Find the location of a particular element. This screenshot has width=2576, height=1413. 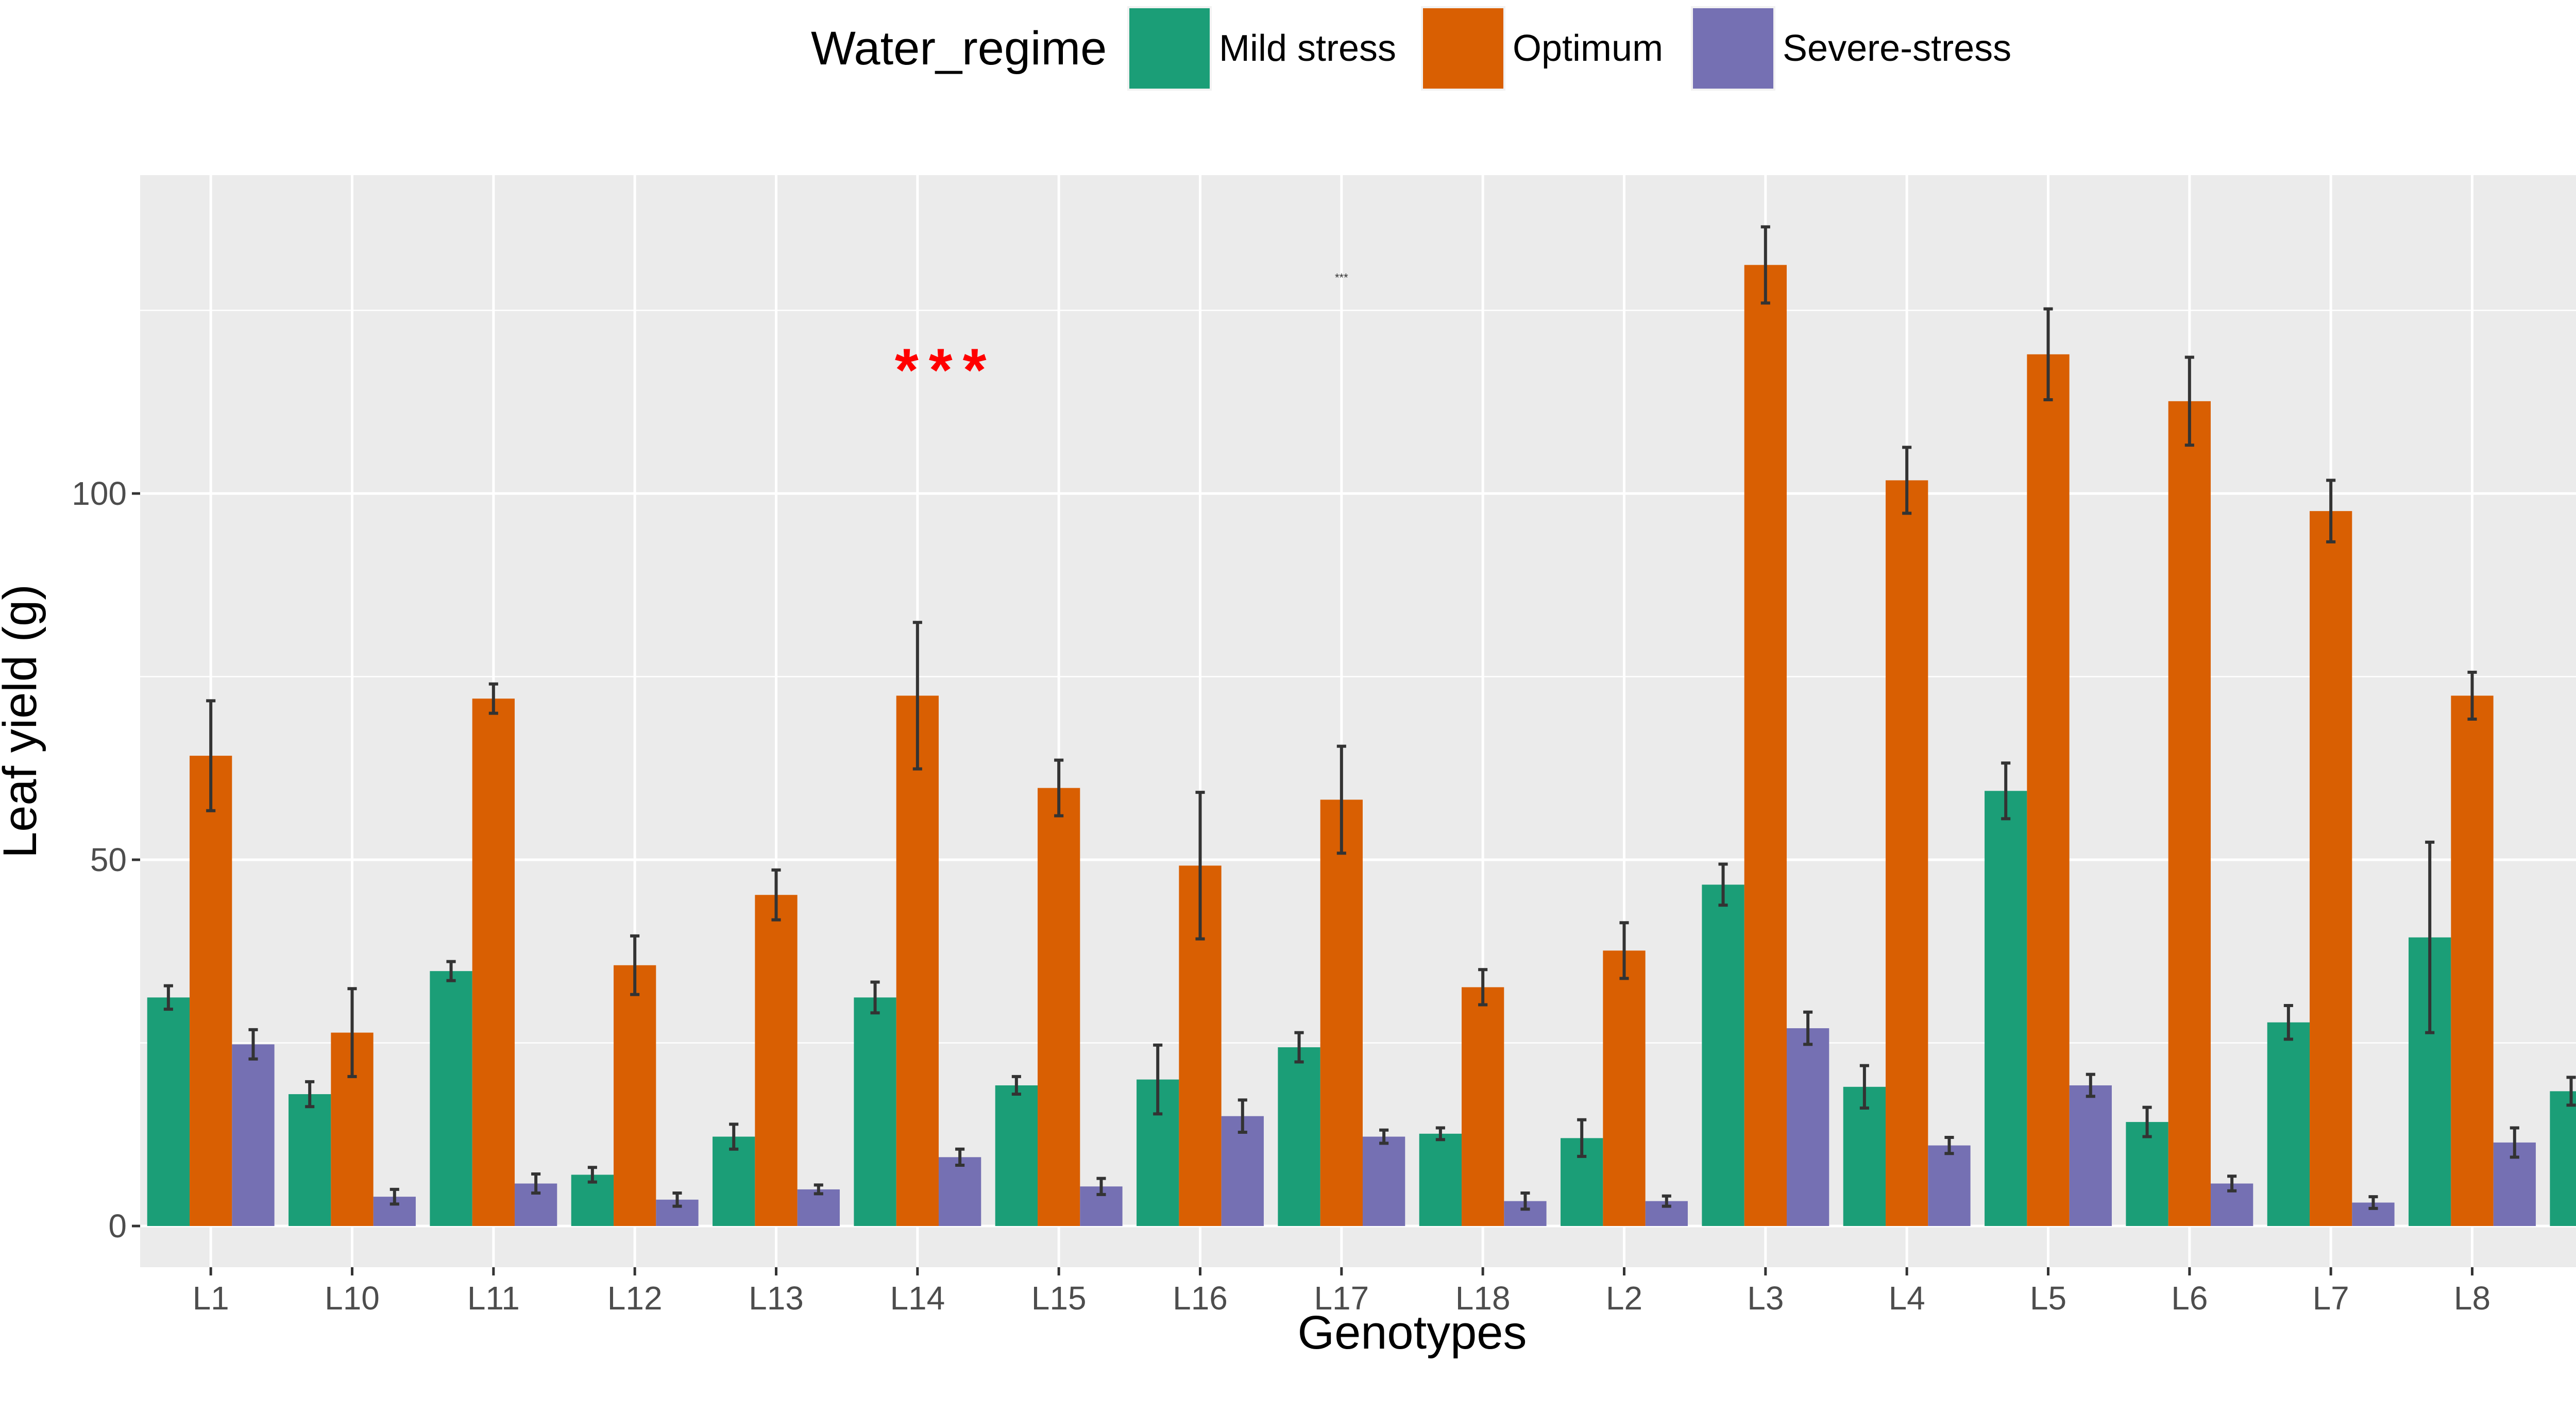

x-tick-label: L3 is located at coordinates (1765, 1298).